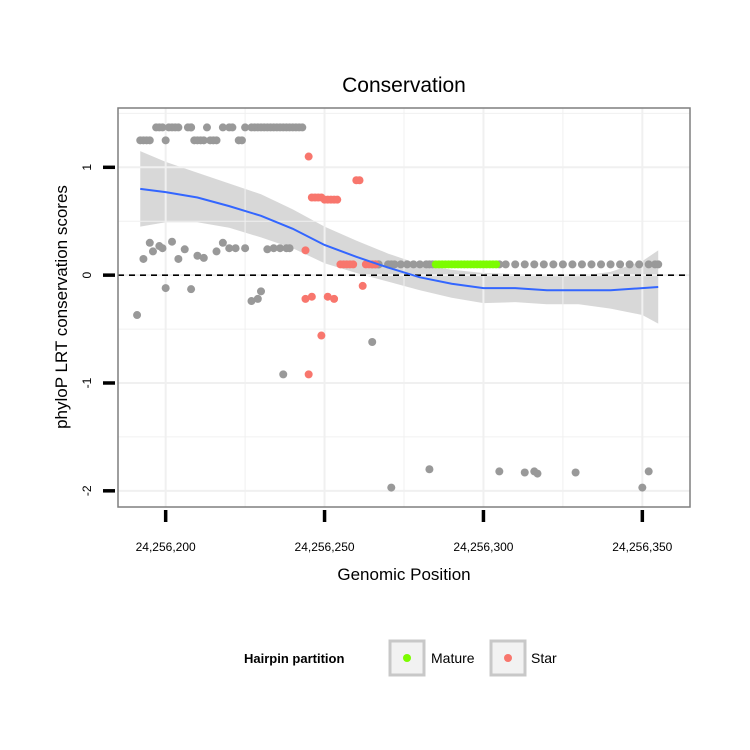 The height and width of the screenshot is (750, 750). Describe the element at coordinates (407, 658) in the screenshot. I see `legend-swatch-mature` at that location.